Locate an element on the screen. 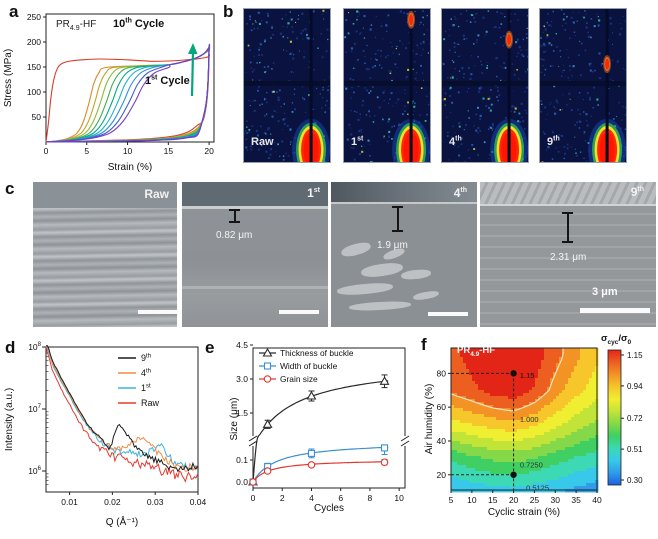  colorbar-title: σcyc/σ0 is located at coordinates (616, 339).